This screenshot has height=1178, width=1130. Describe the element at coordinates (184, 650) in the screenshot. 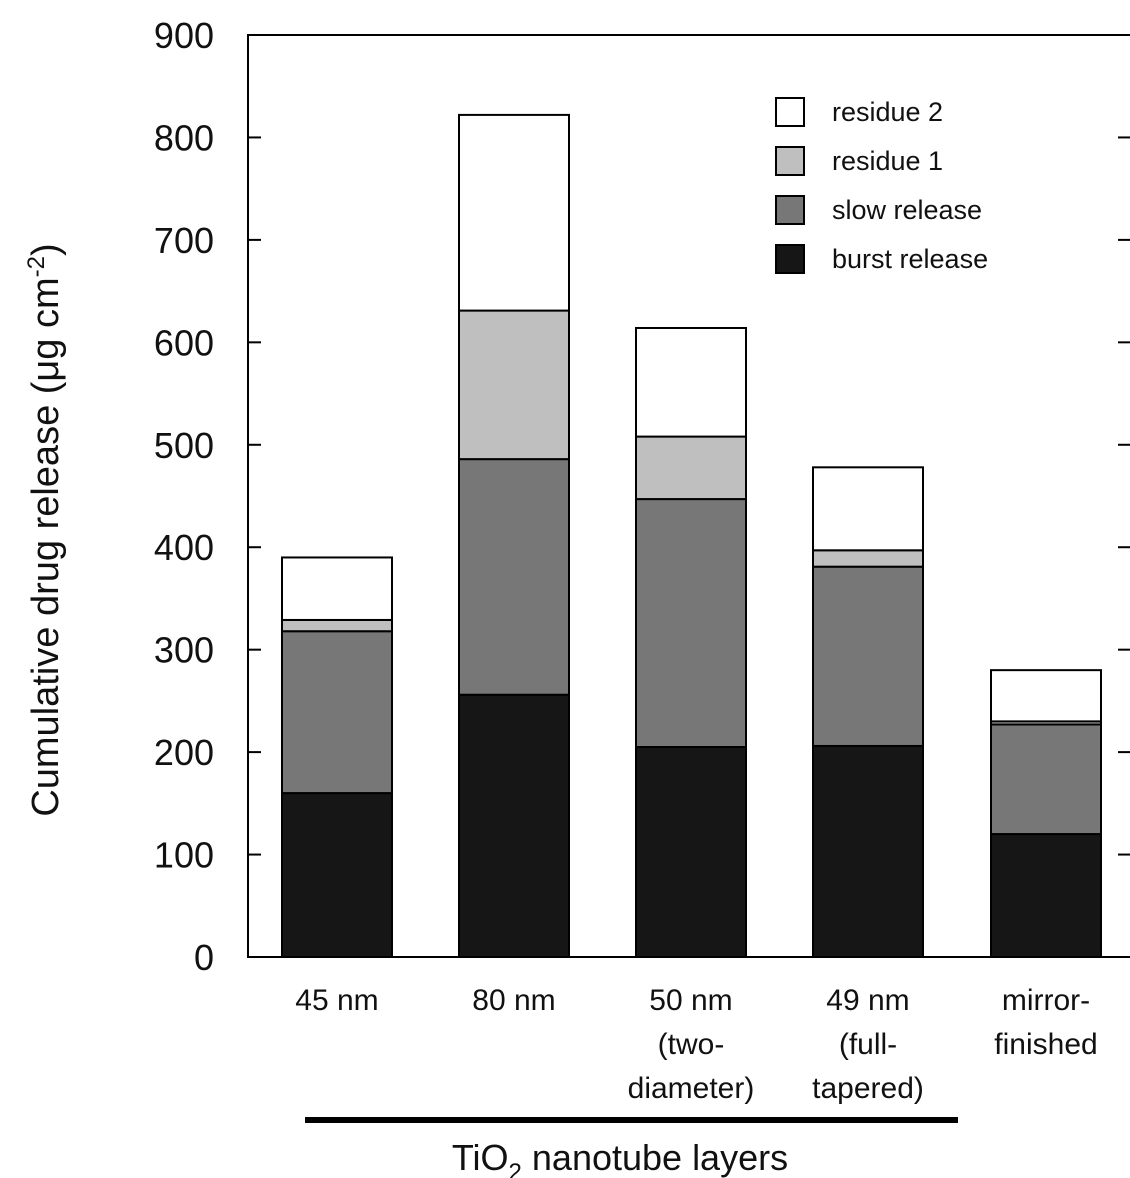

I see `y-tick-label: 300` at that location.